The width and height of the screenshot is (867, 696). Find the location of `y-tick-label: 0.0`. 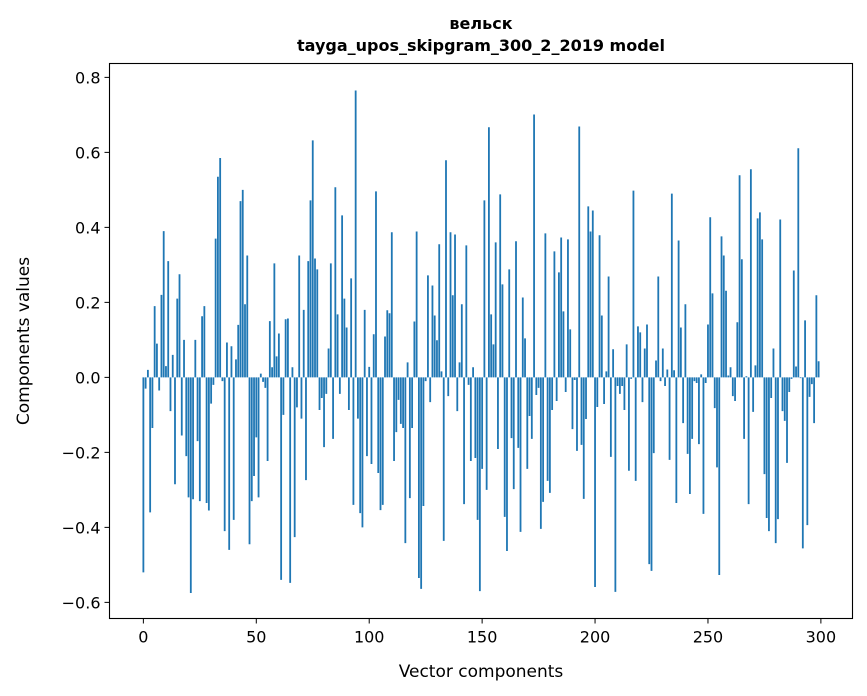

y-tick-label: 0.0 is located at coordinates (87, 377).